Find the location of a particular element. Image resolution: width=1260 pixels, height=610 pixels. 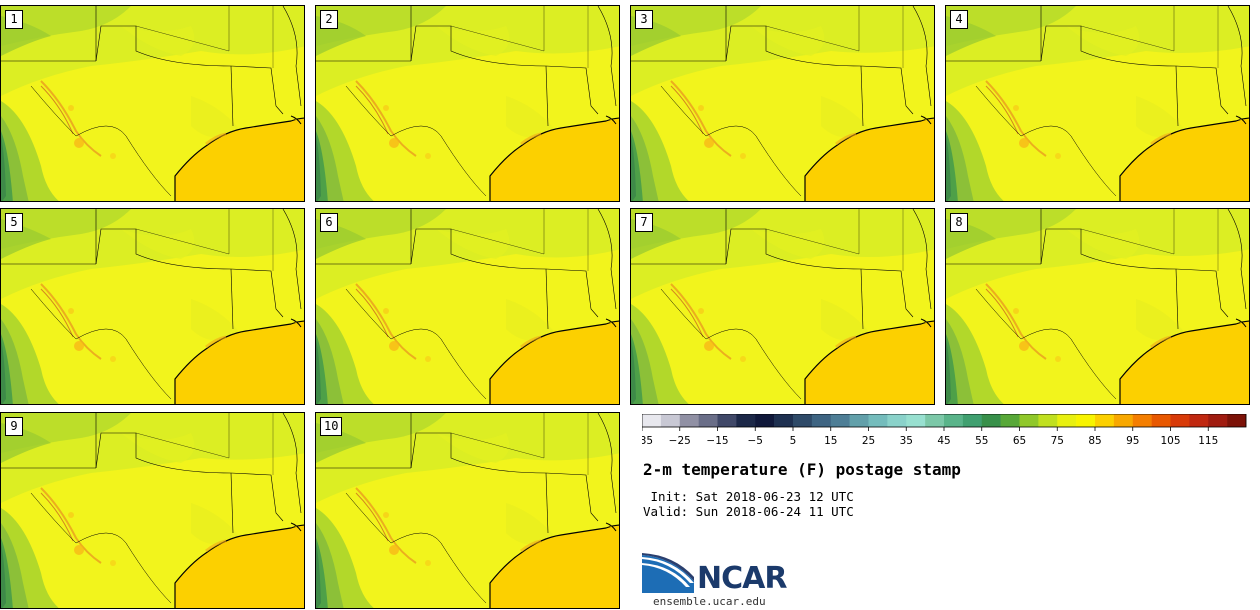

ensemble-member-panel: 5 is located at coordinates (152, 306).